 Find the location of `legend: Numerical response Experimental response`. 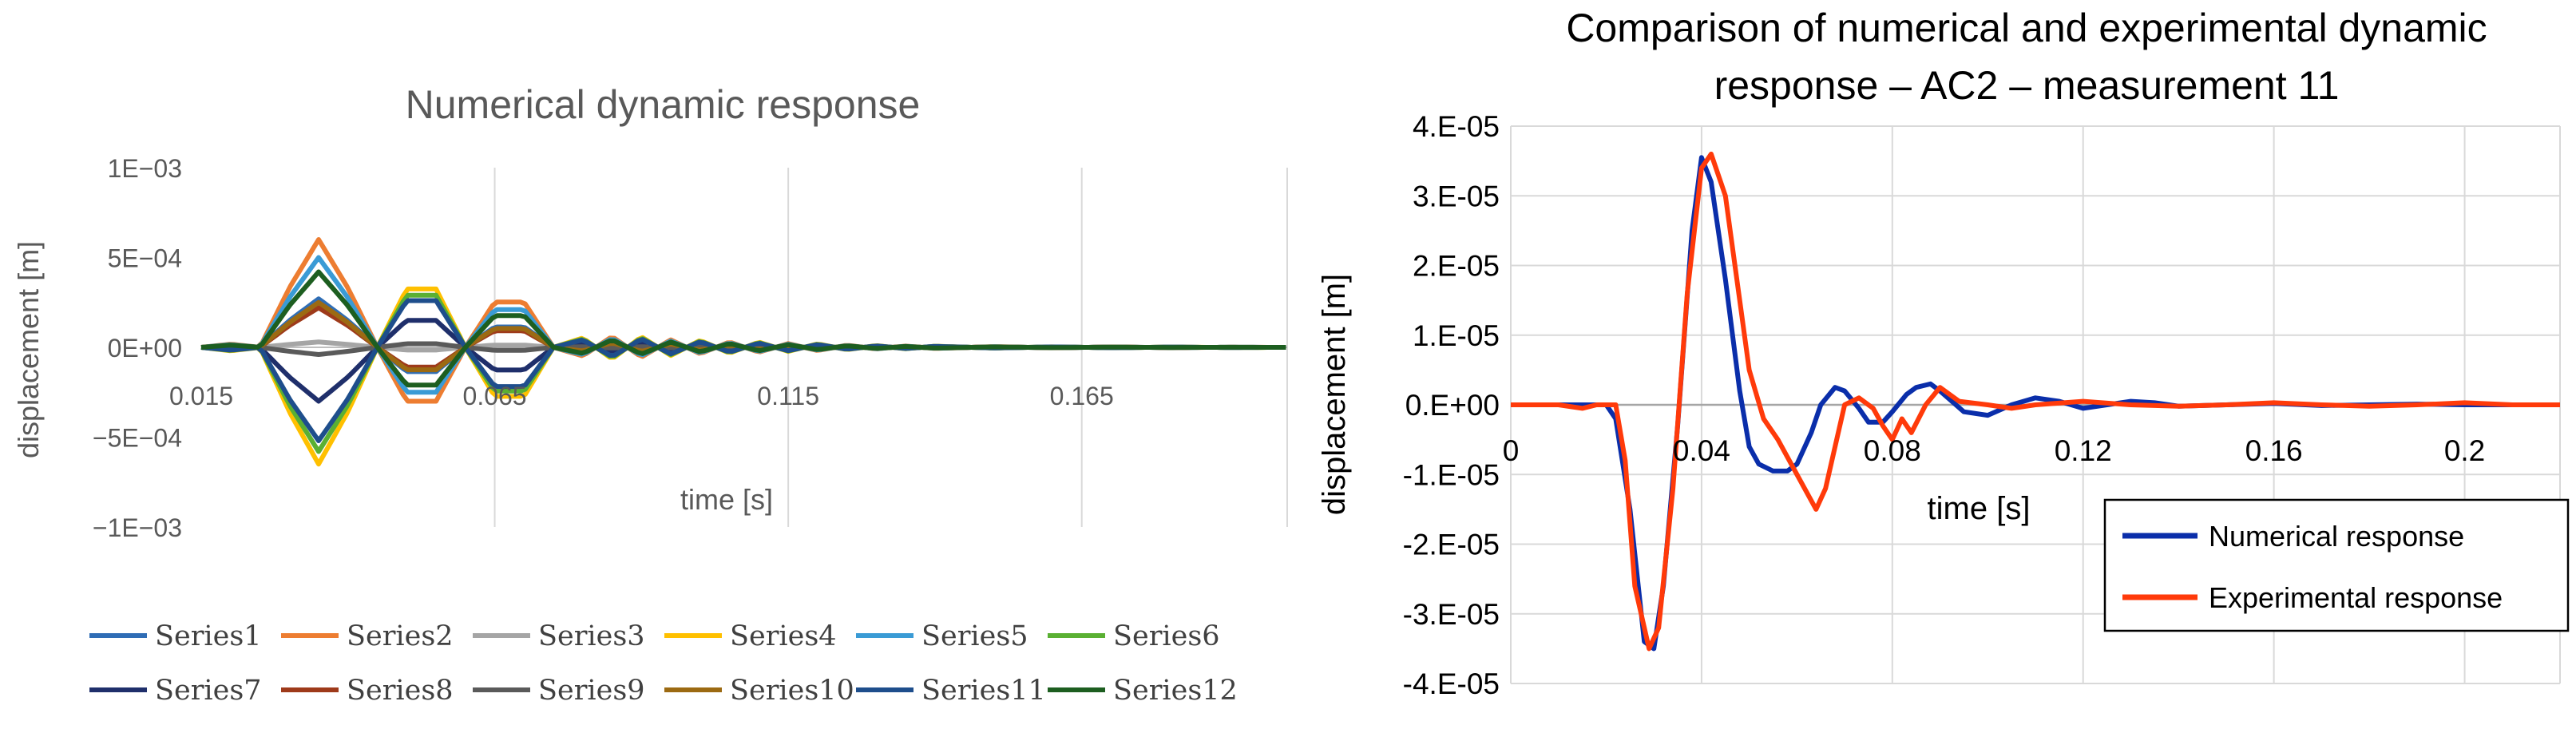

legend: Numerical response Experimental response is located at coordinates (2336, 565).